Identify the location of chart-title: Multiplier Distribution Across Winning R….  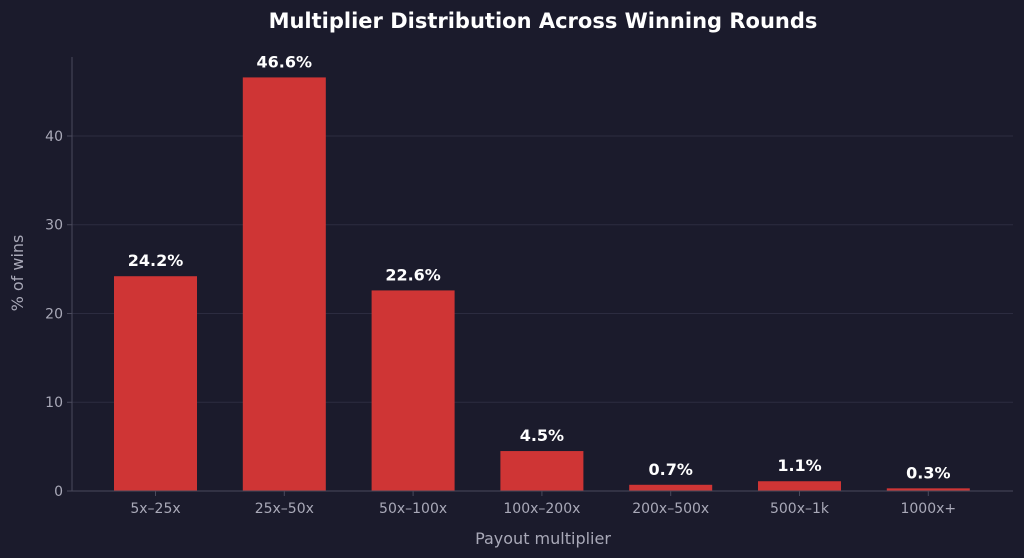
(543, 21).